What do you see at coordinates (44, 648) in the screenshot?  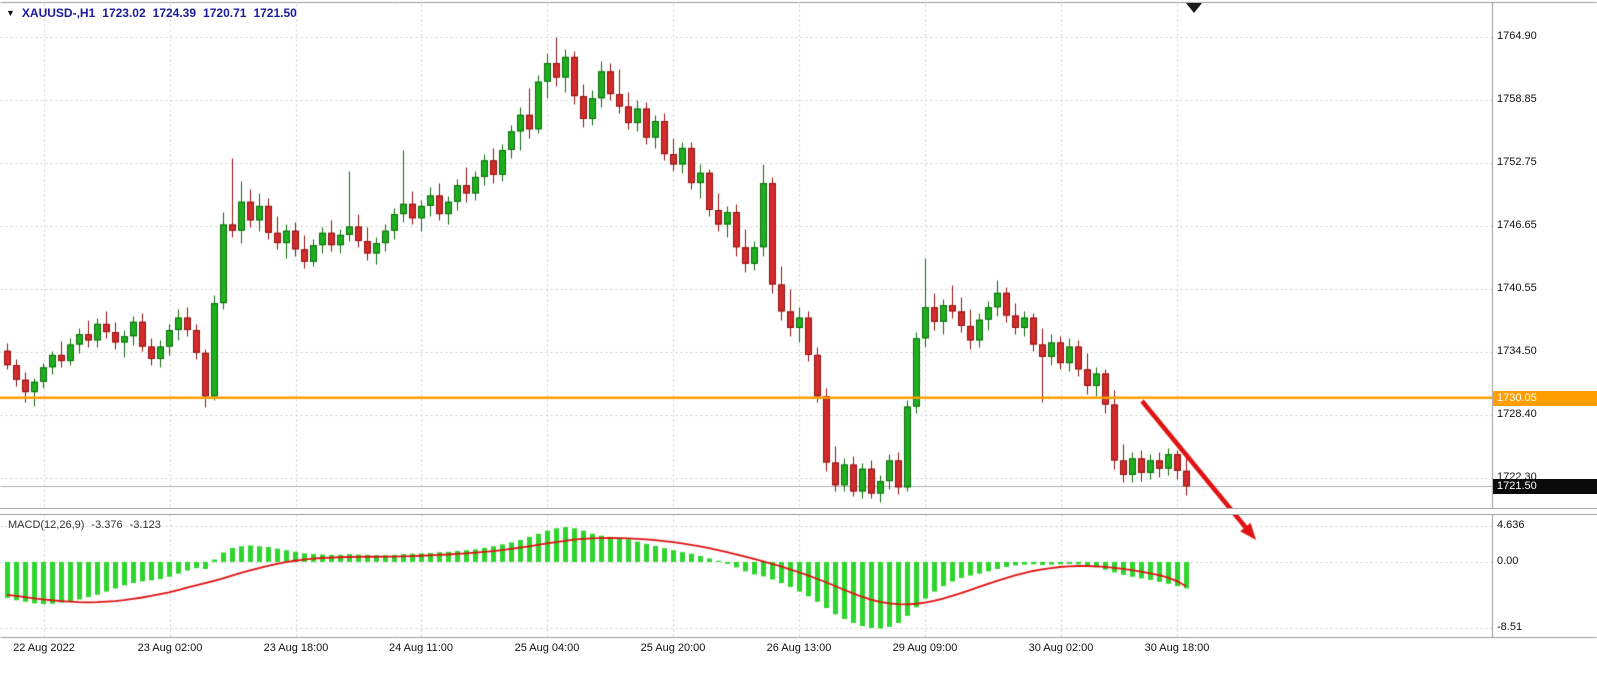 I see `time-tick-label: 22 Aug 2022` at bounding box center [44, 648].